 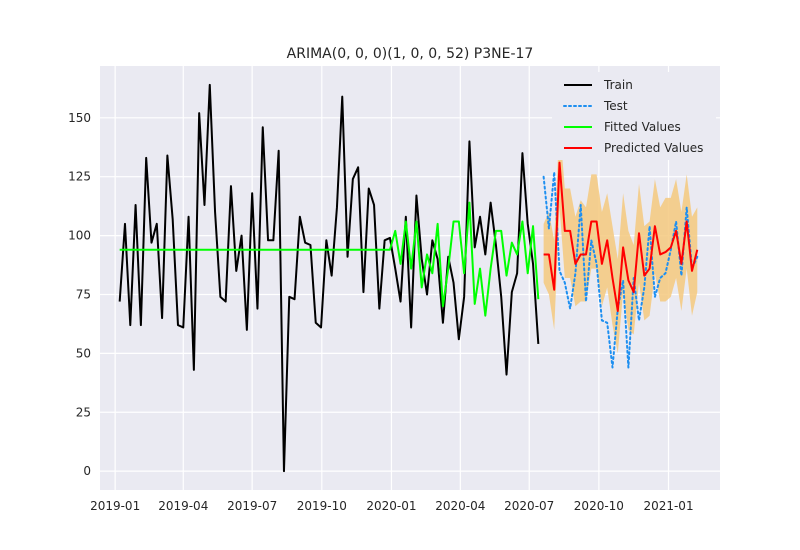 I want to click on y-tick-label: 25, so click(x=83, y=412).